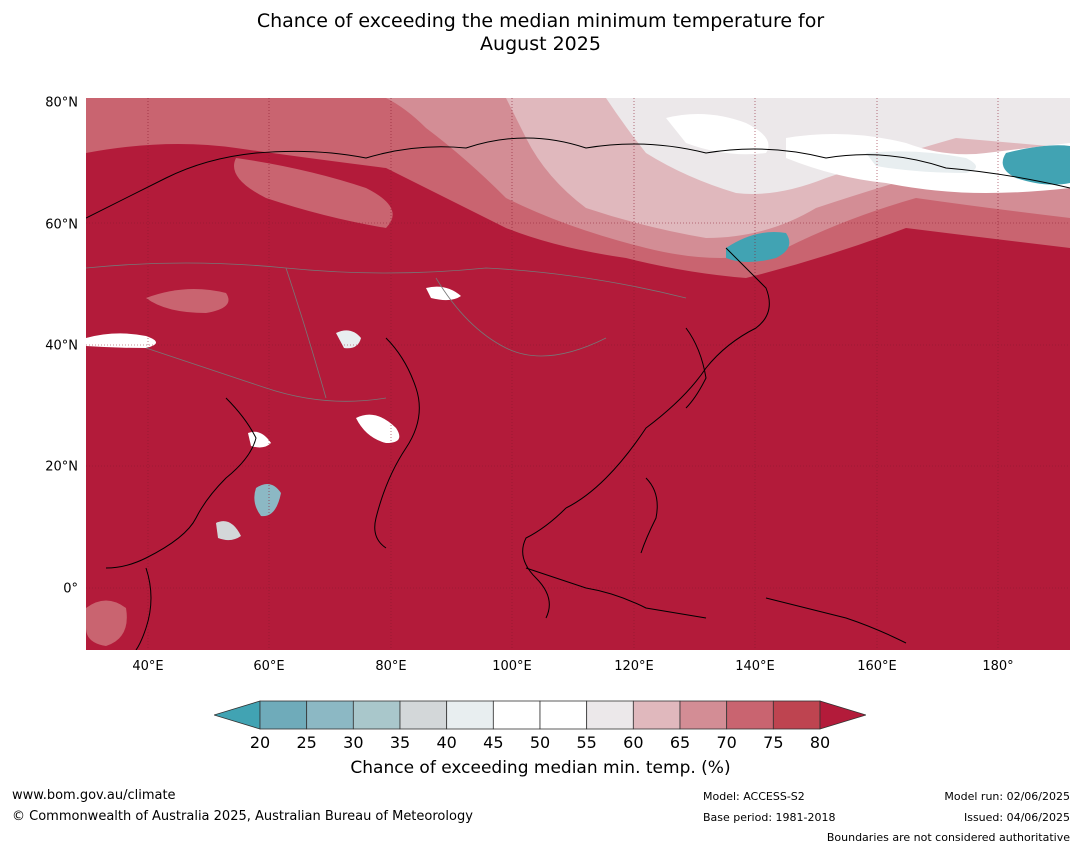 The width and height of the screenshot is (1081, 850). What do you see at coordinates (94, 795) in the screenshot?
I see `footer-url: www.bom.gov.au/climate` at bounding box center [94, 795].